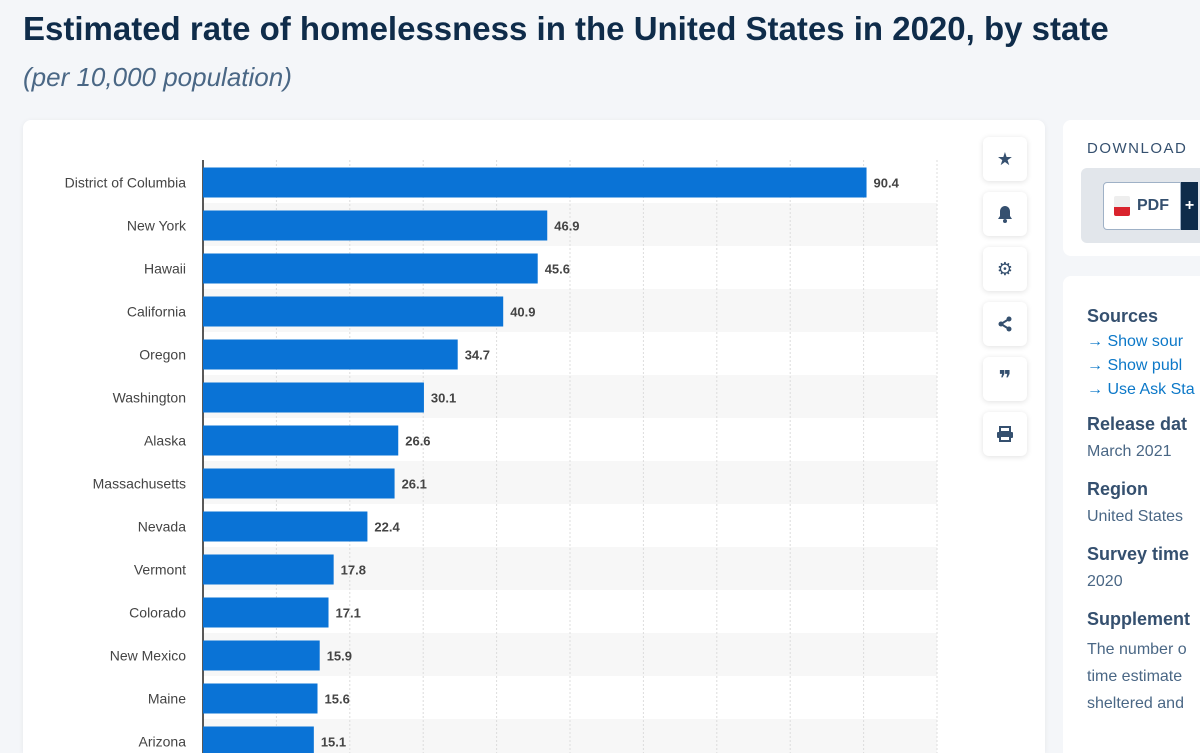 The width and height of the screenshot is (1200, 753). Describe the element at coordinates (149, 398) in the screenshot. I see `category-label: Washington` at that location.